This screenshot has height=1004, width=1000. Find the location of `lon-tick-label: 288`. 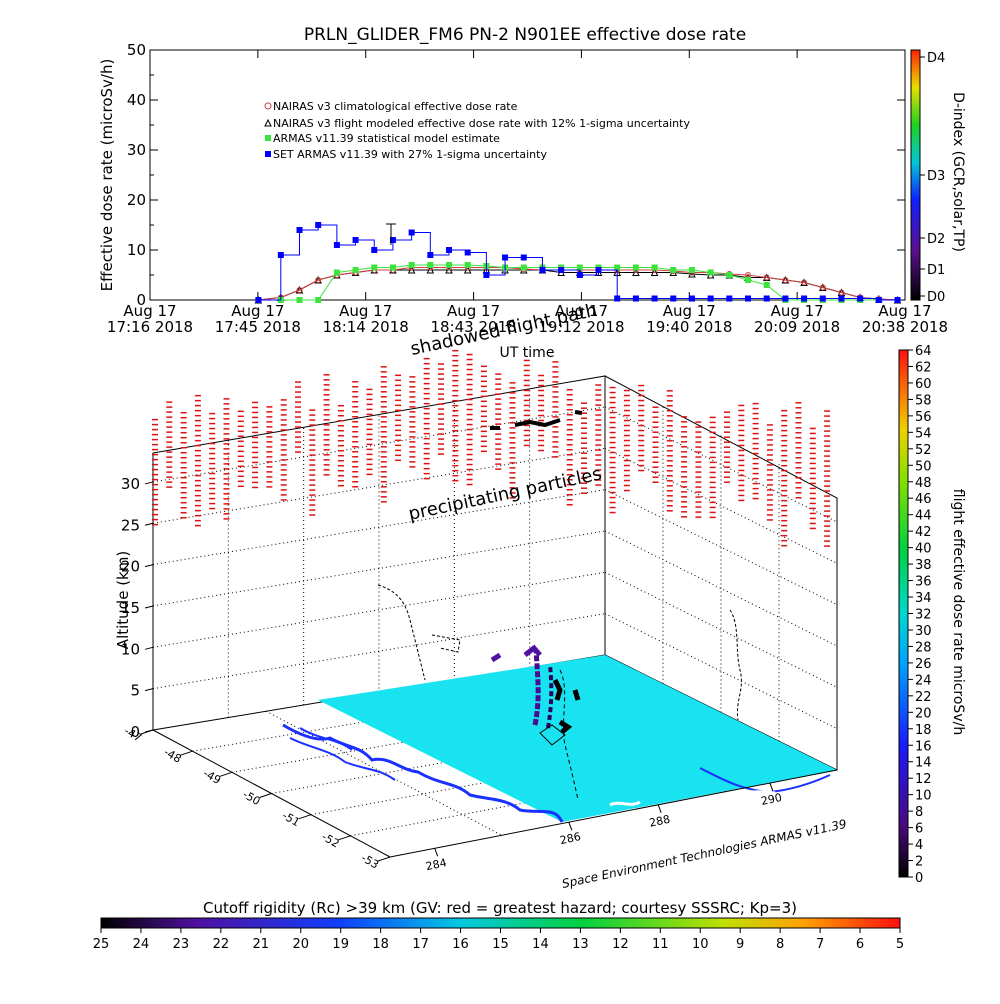

lon-tick-label: 288 is located at coordinates (659, 821).